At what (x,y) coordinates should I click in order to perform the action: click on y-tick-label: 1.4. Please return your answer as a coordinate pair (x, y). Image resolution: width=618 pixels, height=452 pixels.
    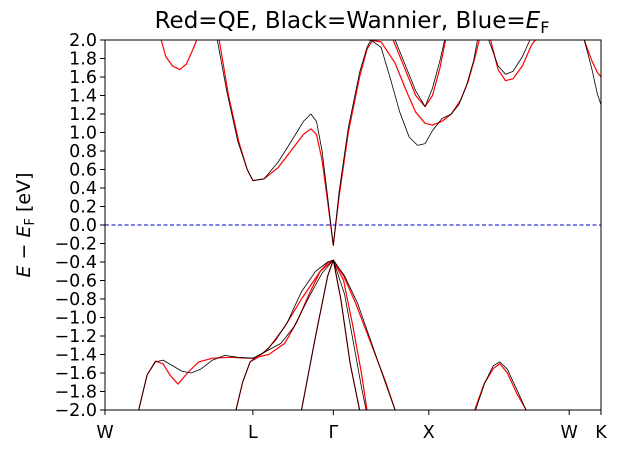
    Looking at the image, I should click on (83, 97).